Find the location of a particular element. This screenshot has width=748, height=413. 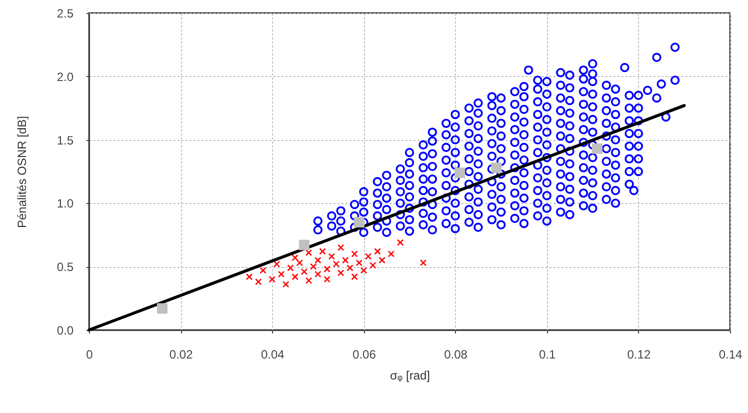

y-tick-label: 0.5 is located at coordinates (65, 267).